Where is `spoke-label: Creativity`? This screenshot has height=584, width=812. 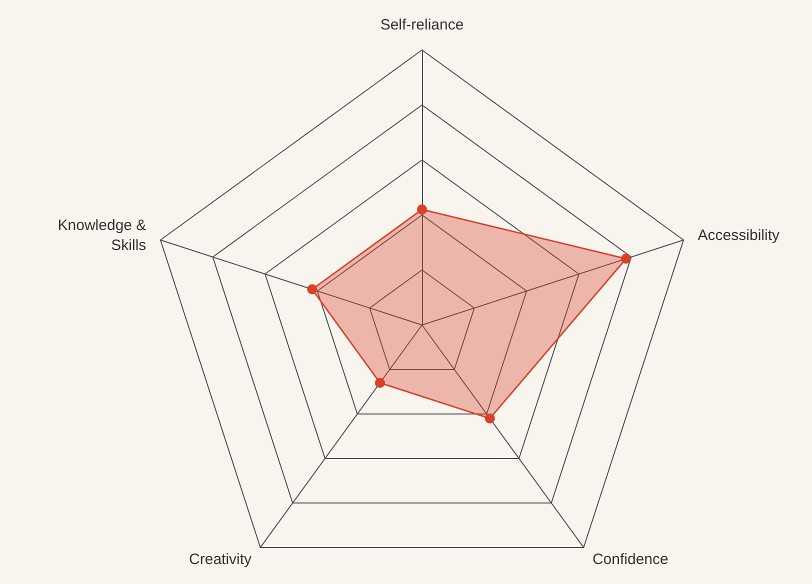
spoke-label: Creativity is located at coordinates (220, 559).